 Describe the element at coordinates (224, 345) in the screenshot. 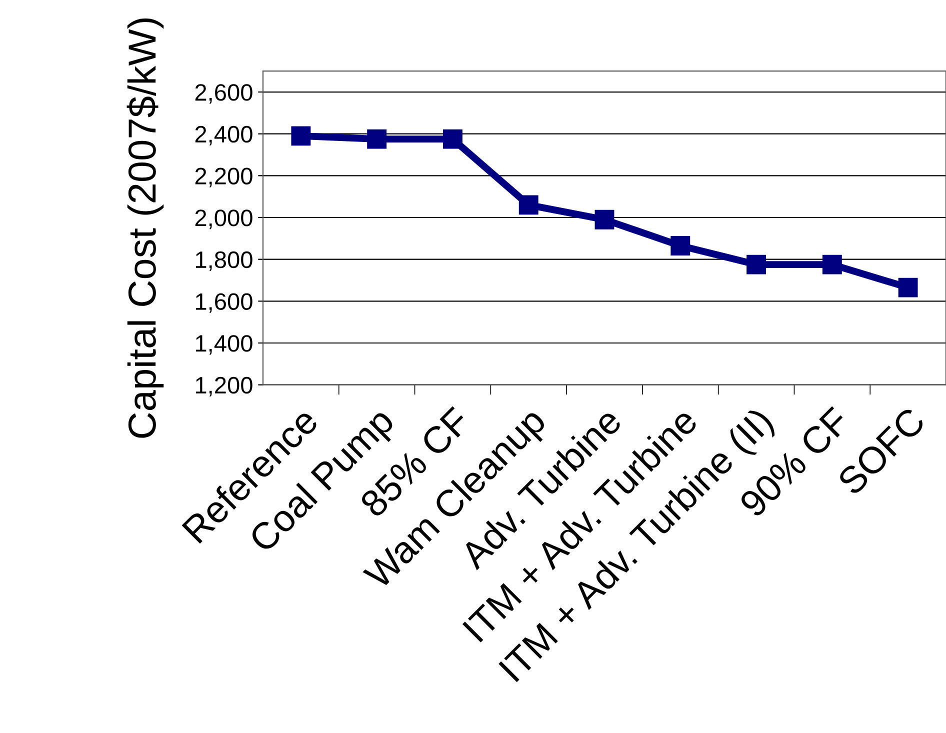

I see `y-tick-label: 1,400` at that location.